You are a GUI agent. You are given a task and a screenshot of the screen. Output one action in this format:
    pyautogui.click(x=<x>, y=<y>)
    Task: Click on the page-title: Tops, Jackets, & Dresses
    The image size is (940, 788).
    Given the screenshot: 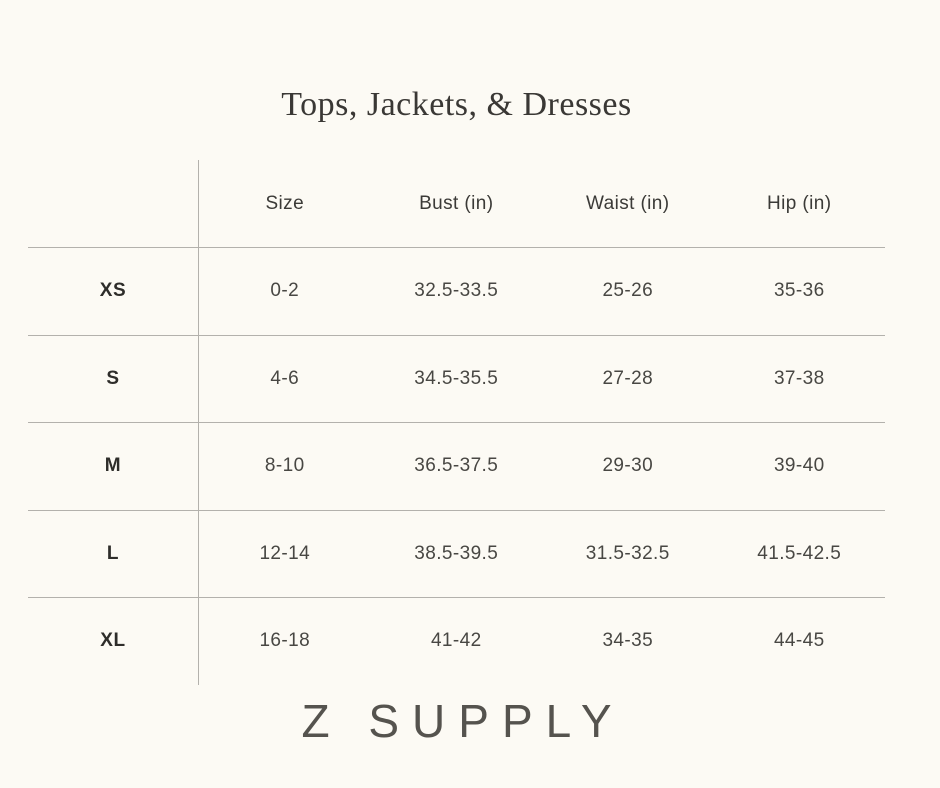 What is the action you would take?
    pyautogui.click(x=456, y=104)
    